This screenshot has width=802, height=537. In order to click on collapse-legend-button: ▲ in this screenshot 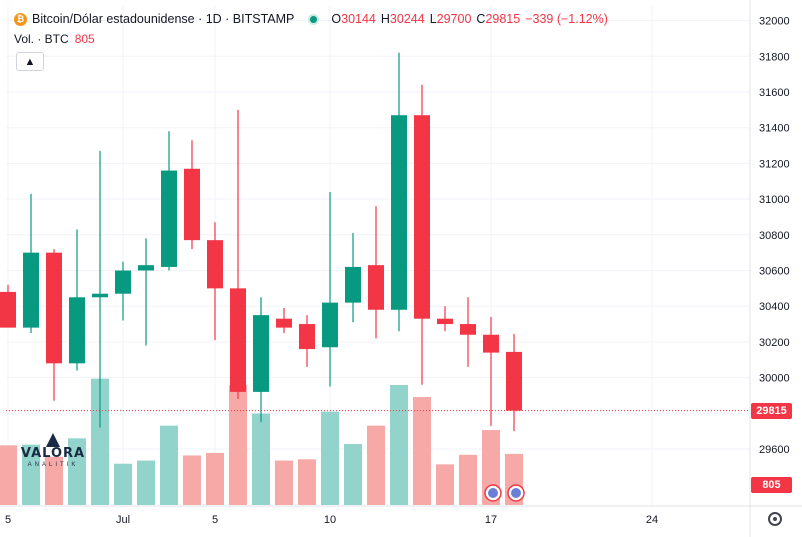, I will do `click(30, 61)`.